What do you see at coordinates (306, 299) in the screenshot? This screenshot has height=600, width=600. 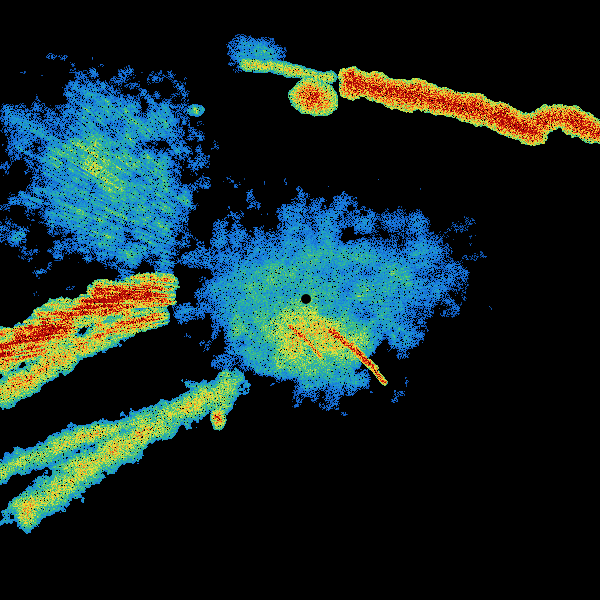 I see `radar-site-cone-of-silence` at bounding box center [306, 299].